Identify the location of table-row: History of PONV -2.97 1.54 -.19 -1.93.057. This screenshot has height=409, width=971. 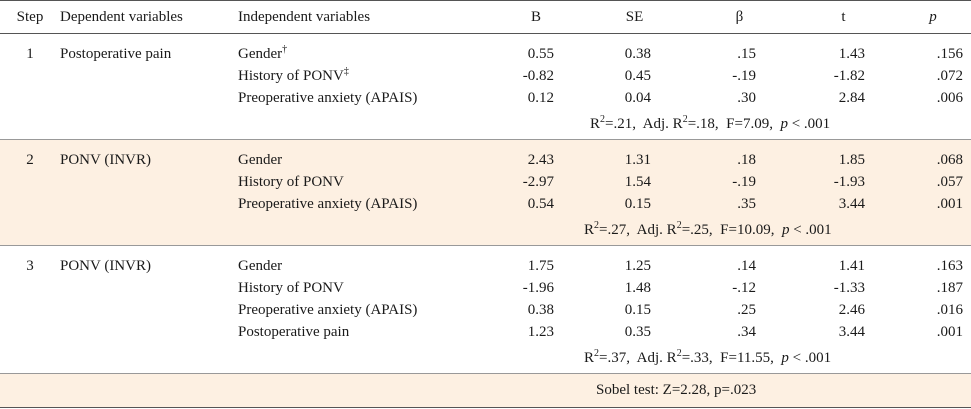
(485, 182).